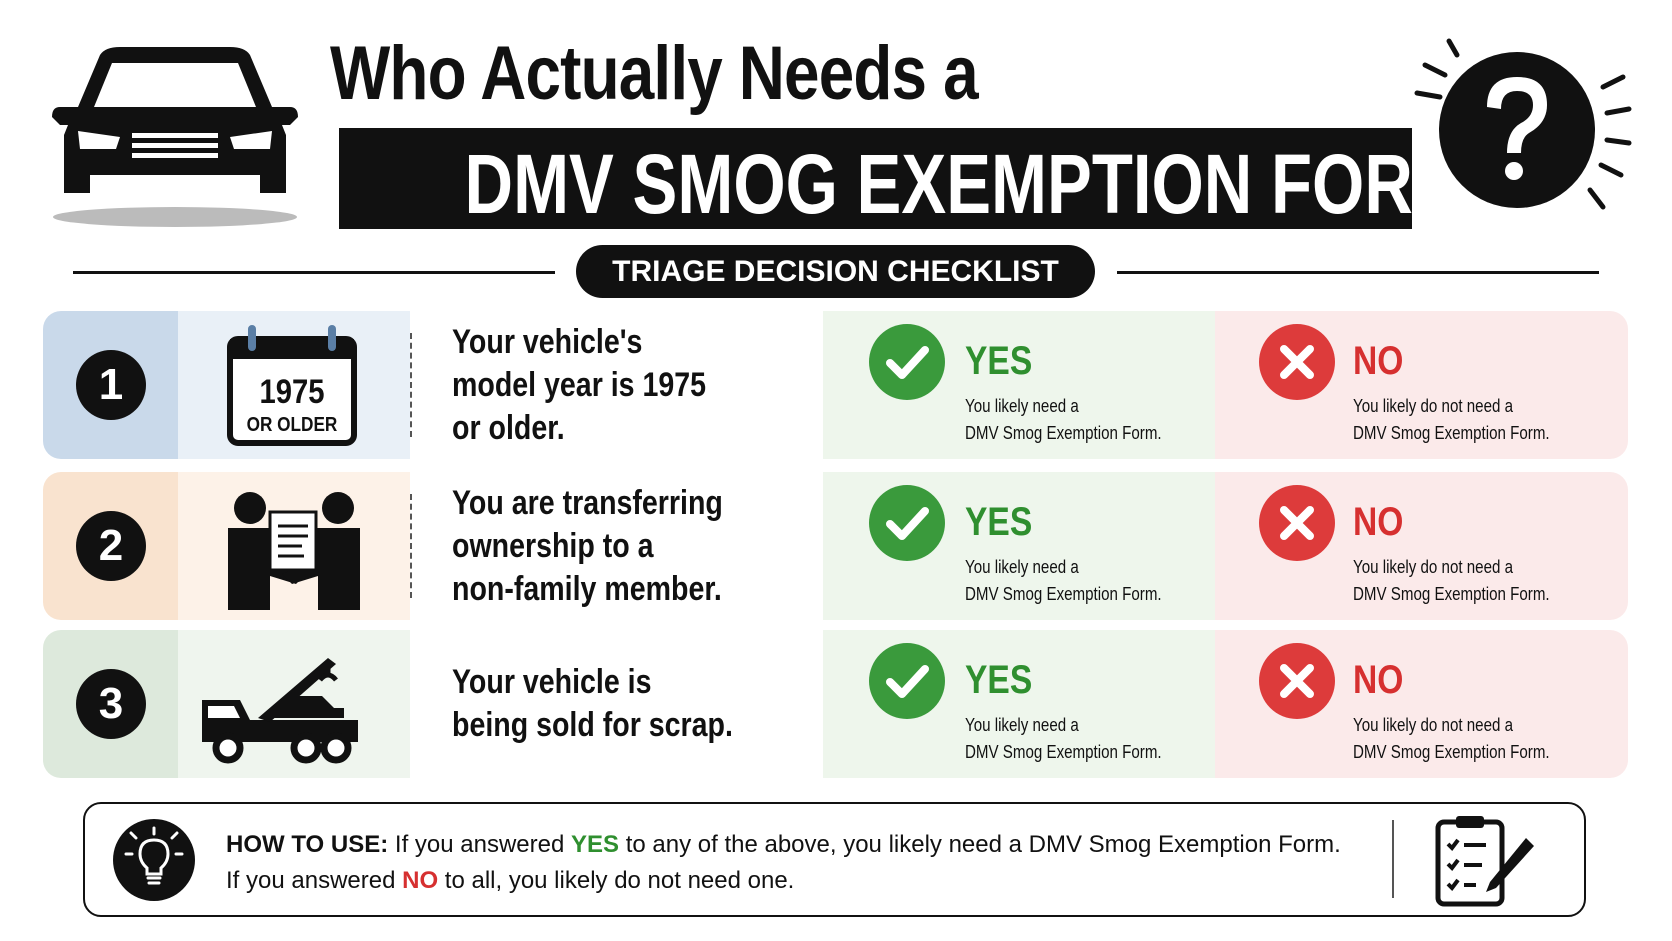 The width and height of the screenshot is (1672, 941). Describe the element at coordinates (660, 428) in the screenshot. I see `question-line: or older.` at that location.